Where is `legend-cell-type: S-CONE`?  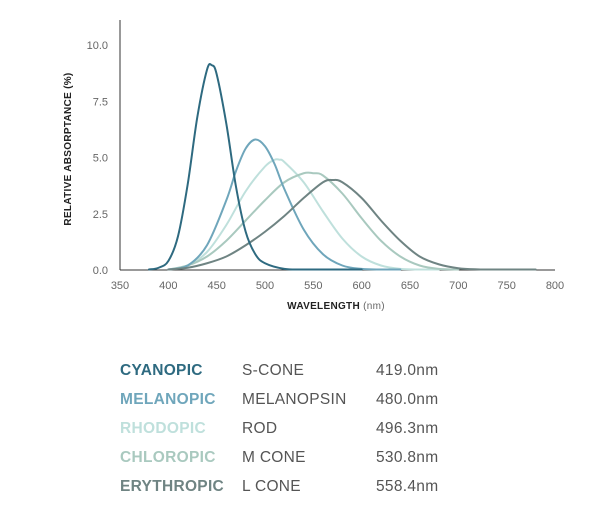
legend-cell-type: S-CONE is located at coordinates (273, 371).